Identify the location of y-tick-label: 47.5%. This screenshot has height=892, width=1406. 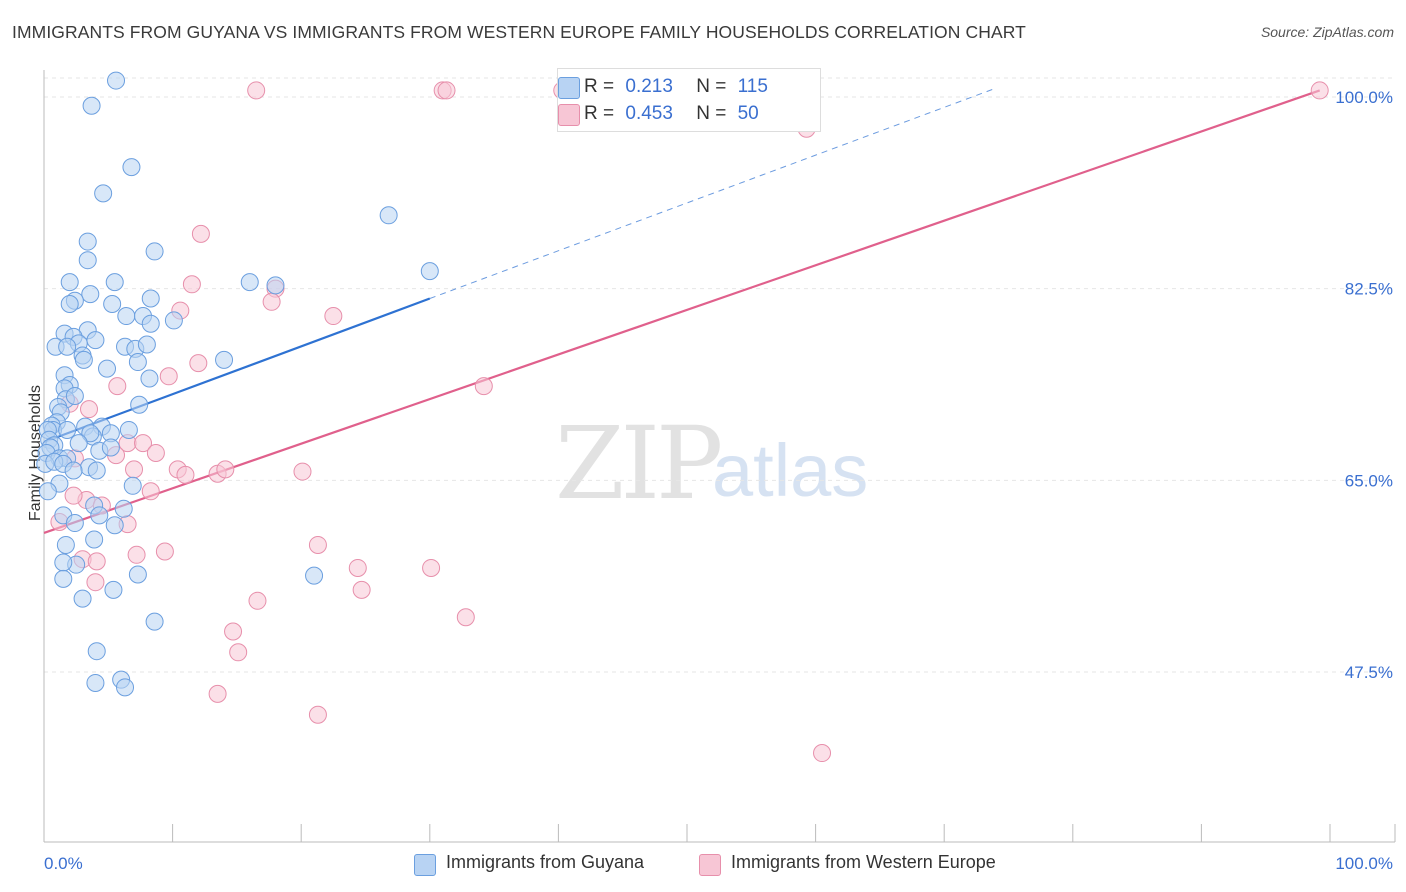
(1369, 672).